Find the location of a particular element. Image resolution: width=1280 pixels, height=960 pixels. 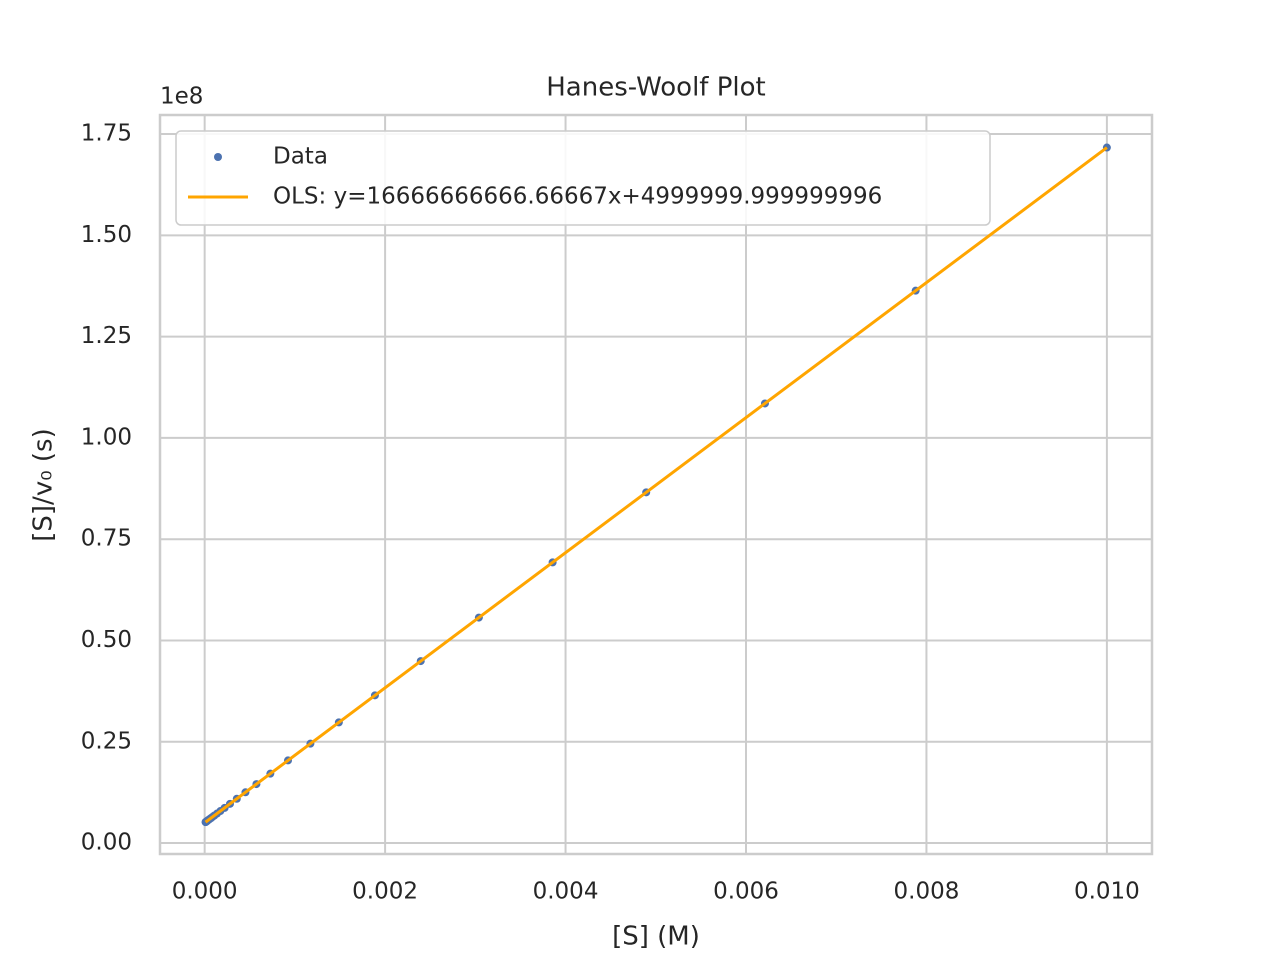

y-tick-label: 0.50 is located at coordinates (106, 640).